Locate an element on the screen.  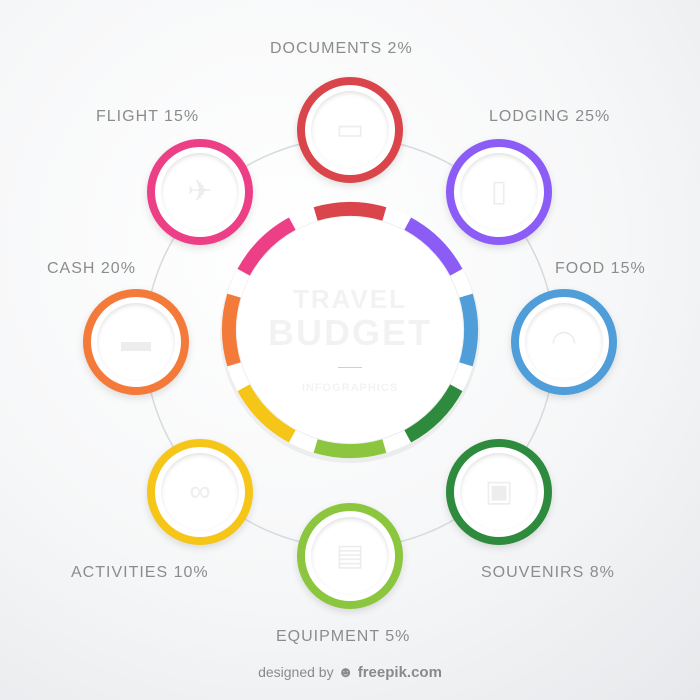
category-node-food: ◠ is located at coordinates (564, 342).